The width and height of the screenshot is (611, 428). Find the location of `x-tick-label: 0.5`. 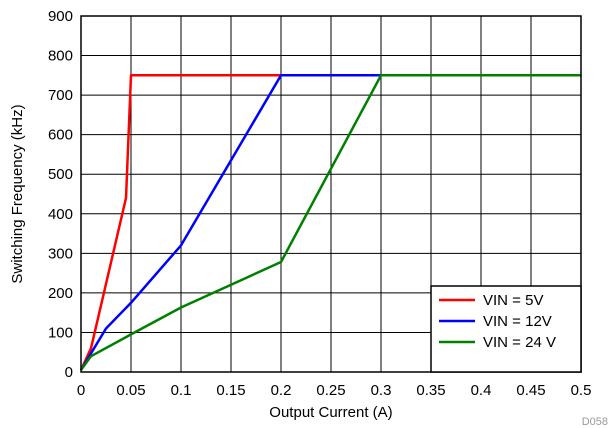

x-tick-label: 0.5 is located at coordinates (581, 390).